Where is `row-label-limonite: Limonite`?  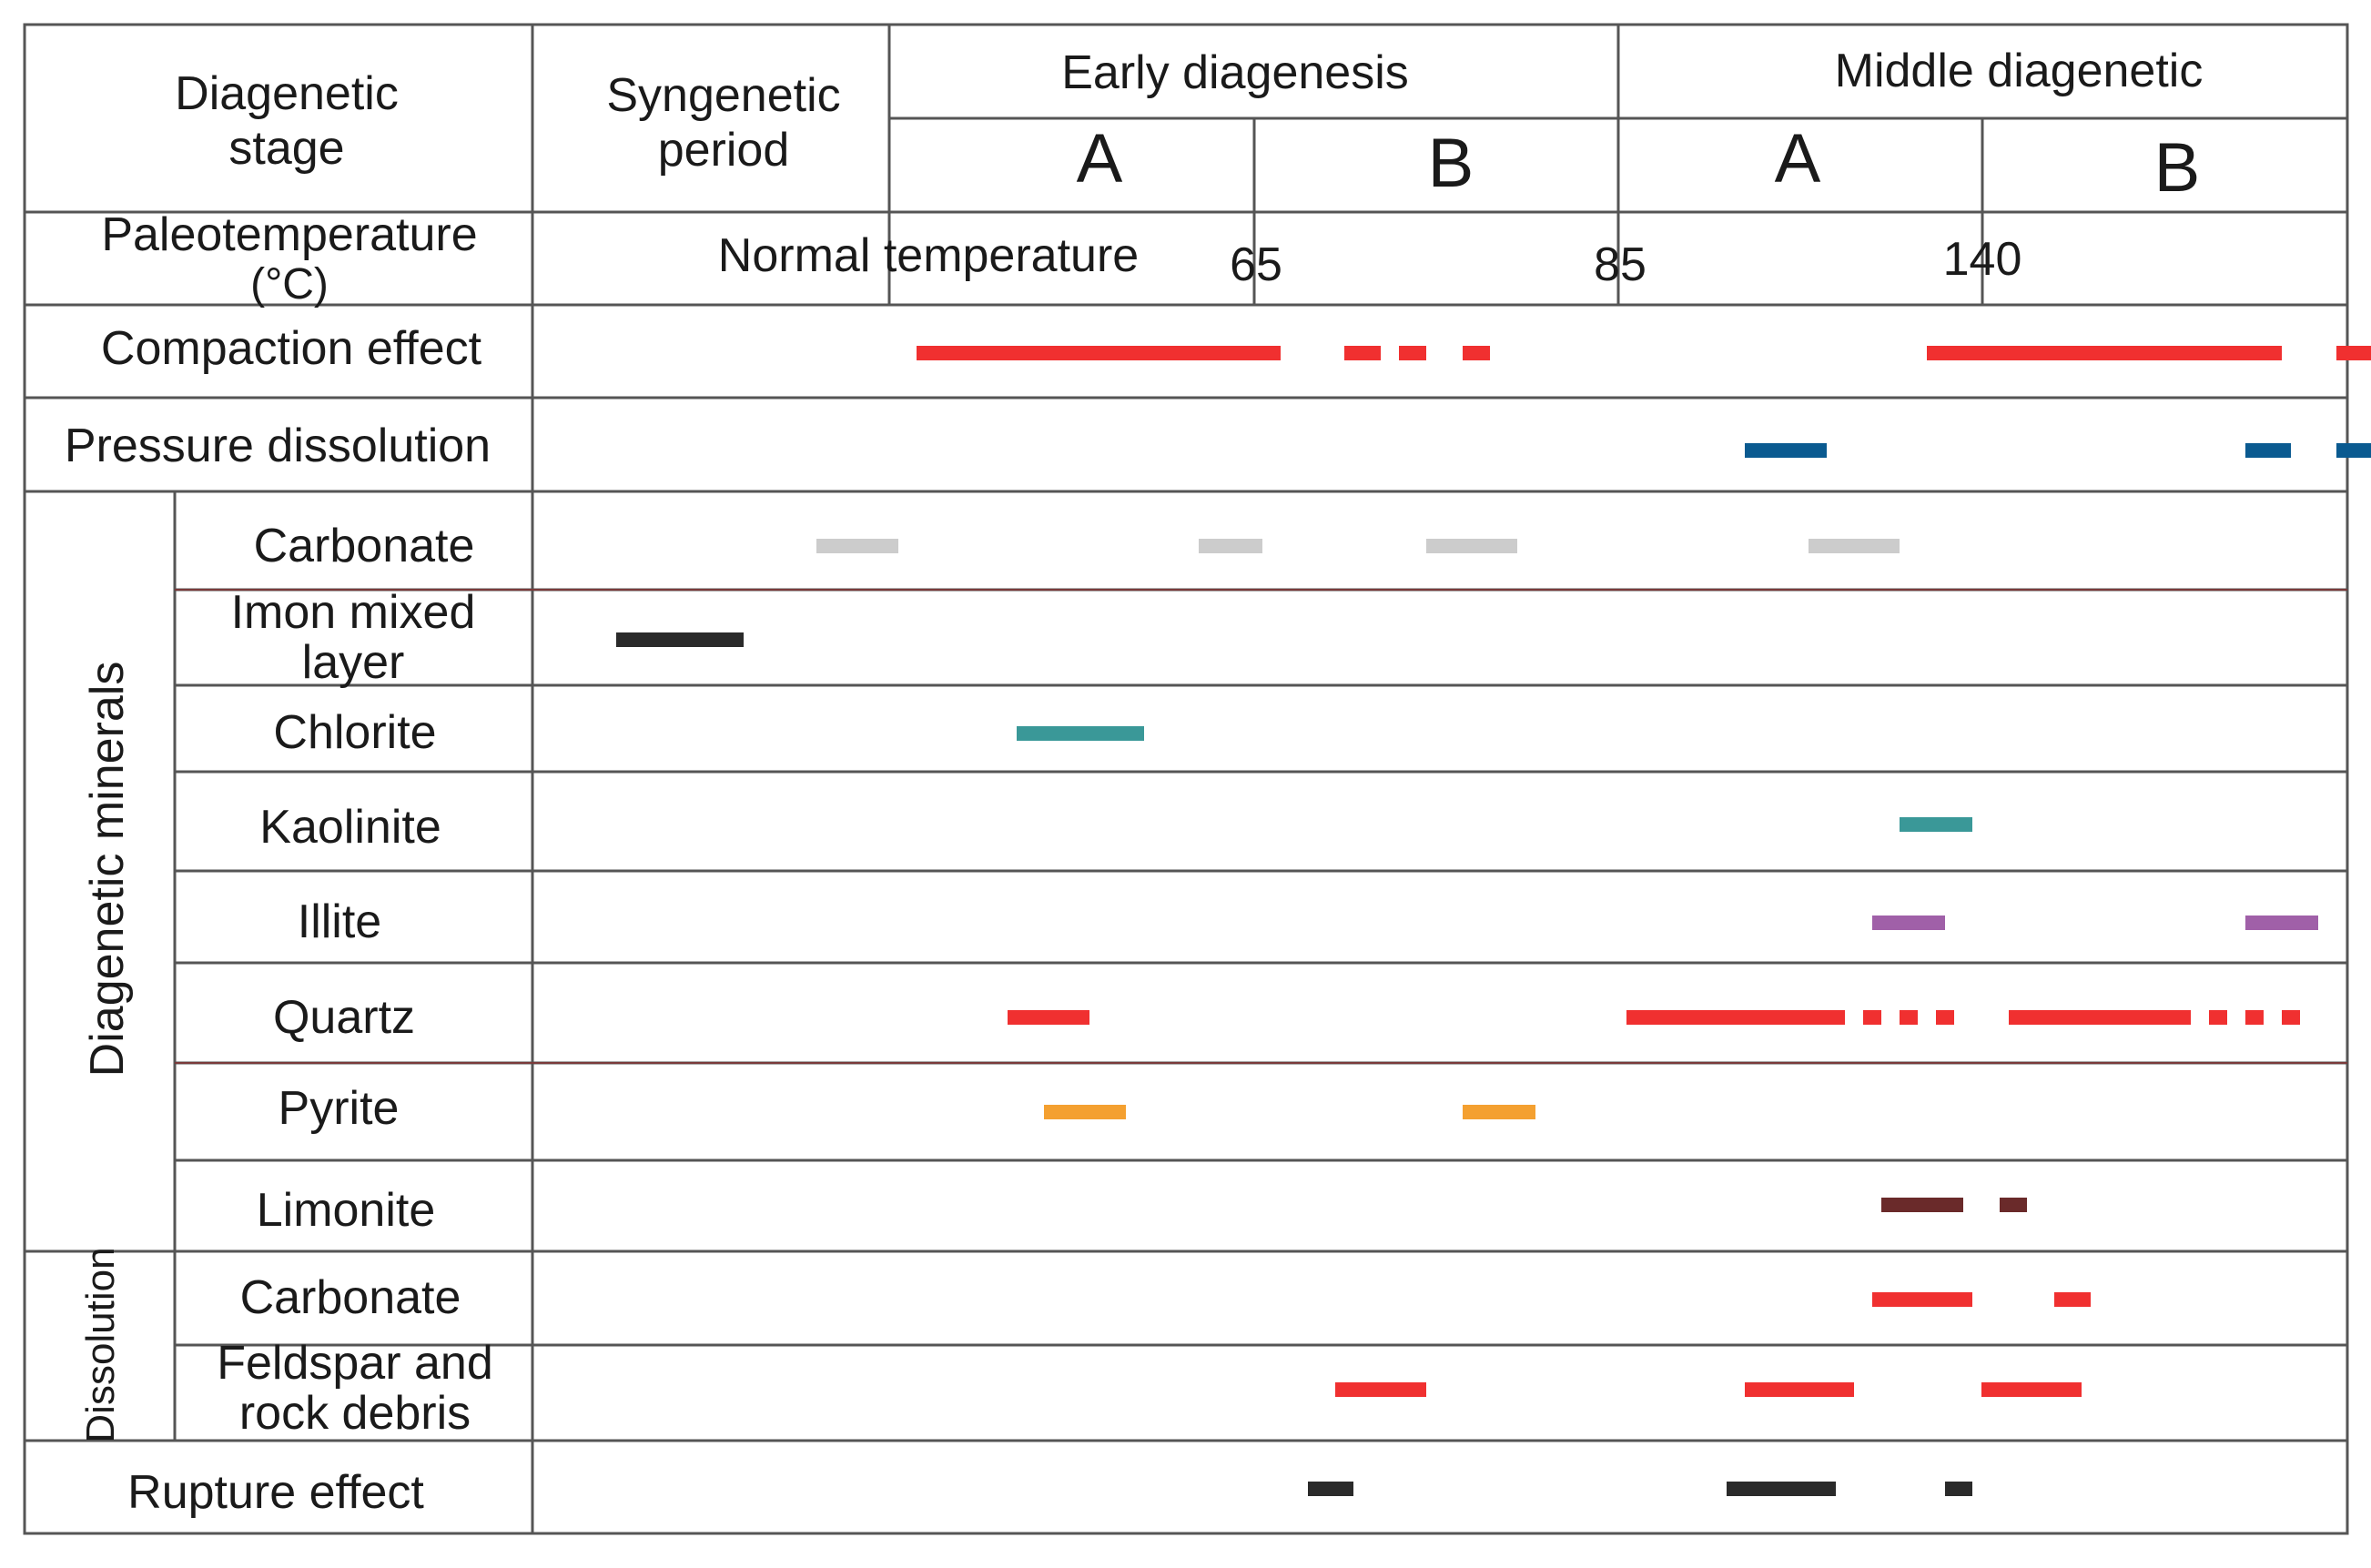
row-label-limonite: Limonite is located at coordinates (346, 1210).